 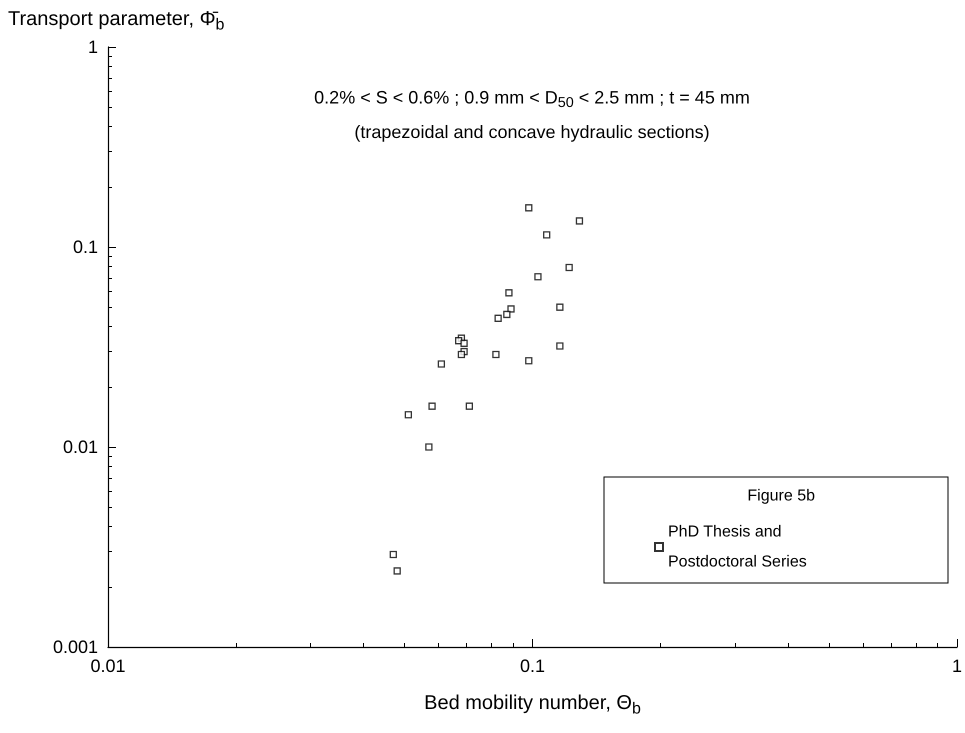 I want to click on legend-title: Figure 5b, so click(x=781, y=496).